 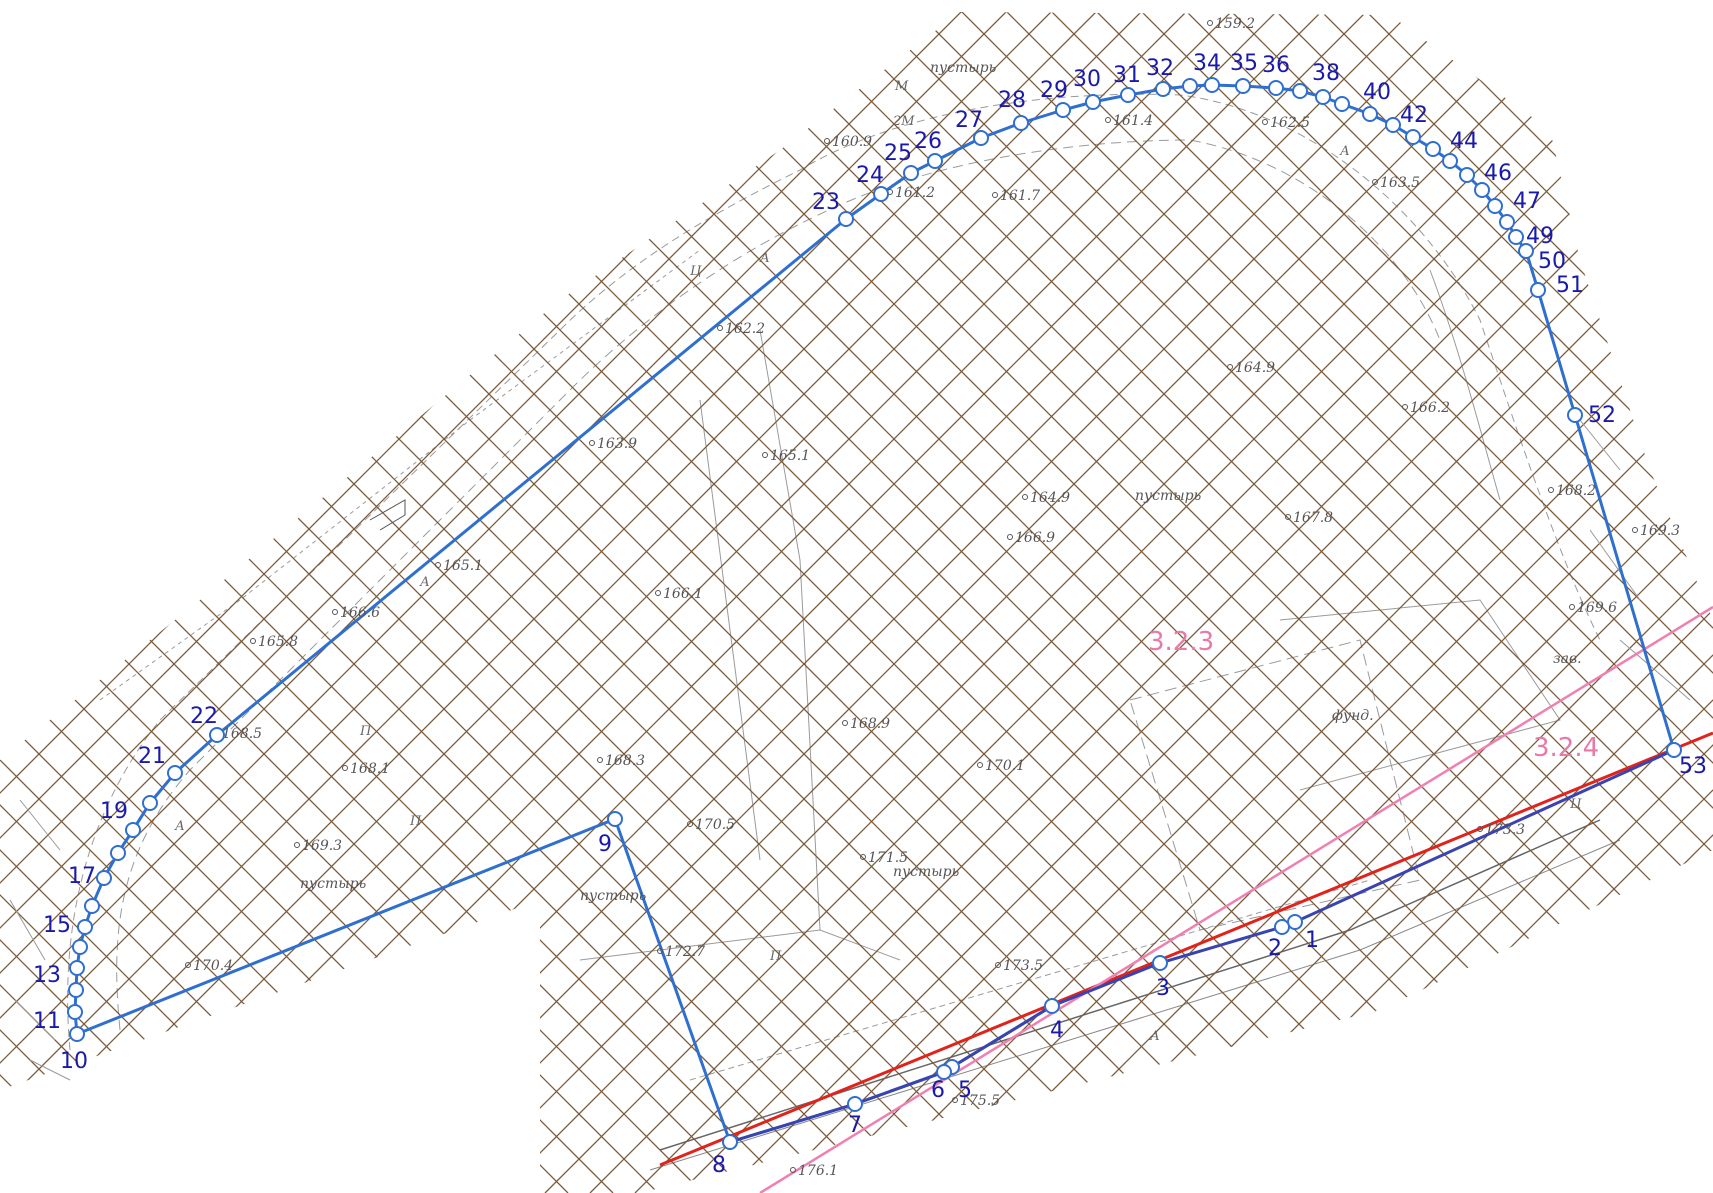 What do you see at coordinates (1243, 86) in the screenshot?
I see `boundary-point-35-marker` at bounding box center [1243, 86].